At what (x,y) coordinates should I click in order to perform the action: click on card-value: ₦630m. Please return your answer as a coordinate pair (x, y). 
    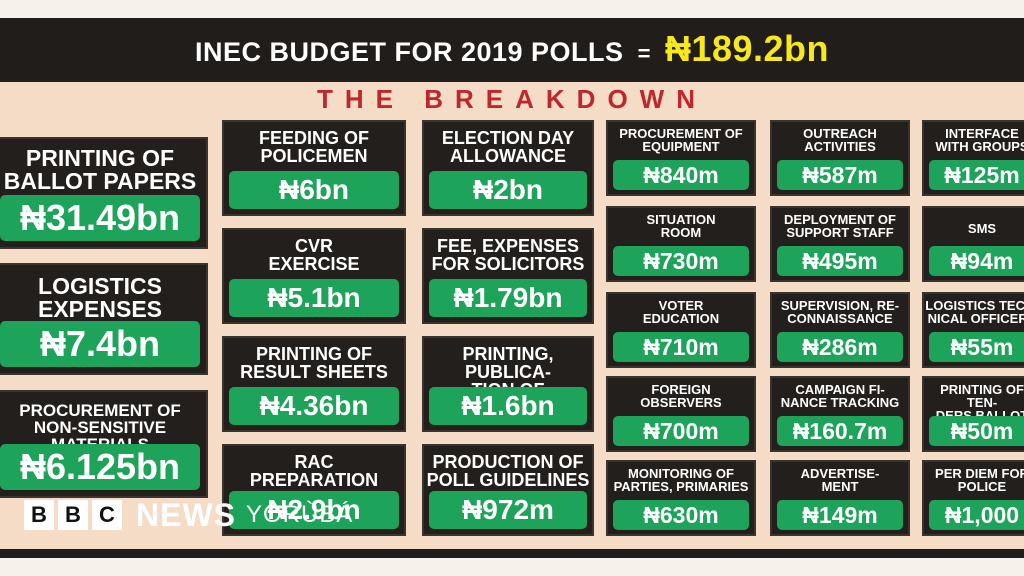
    Looking at the image, I should click on (681, 515).